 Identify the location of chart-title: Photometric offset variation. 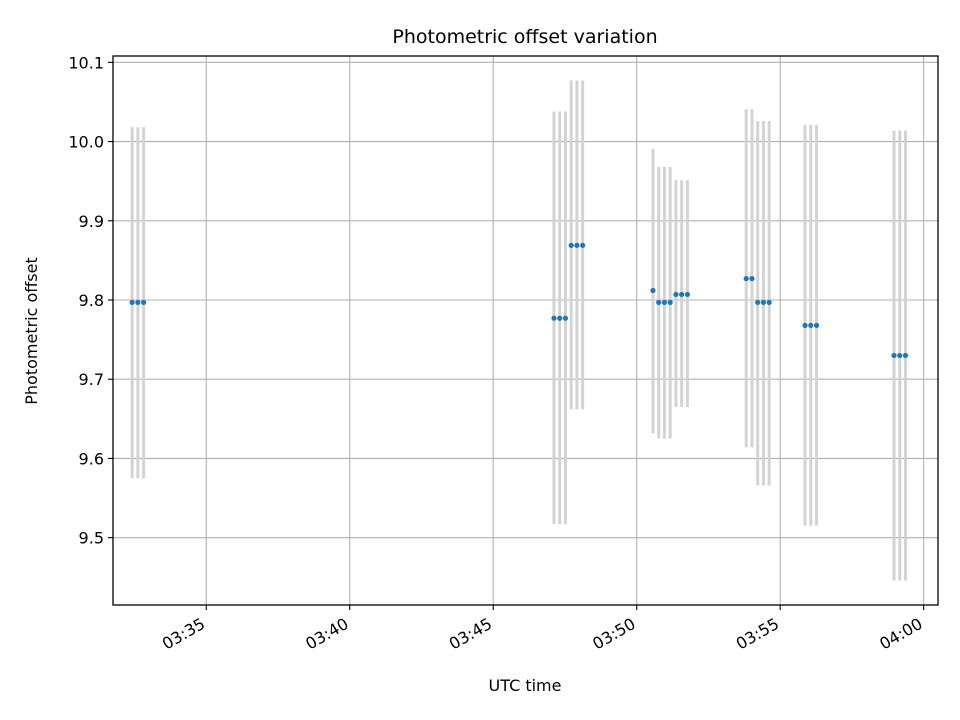
(524, 37).